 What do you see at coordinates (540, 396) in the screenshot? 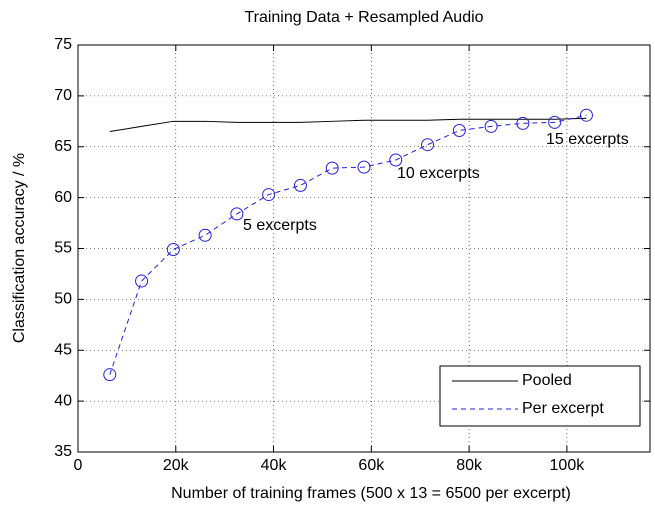
I see `legend-box` at bounding box center [540, 396].